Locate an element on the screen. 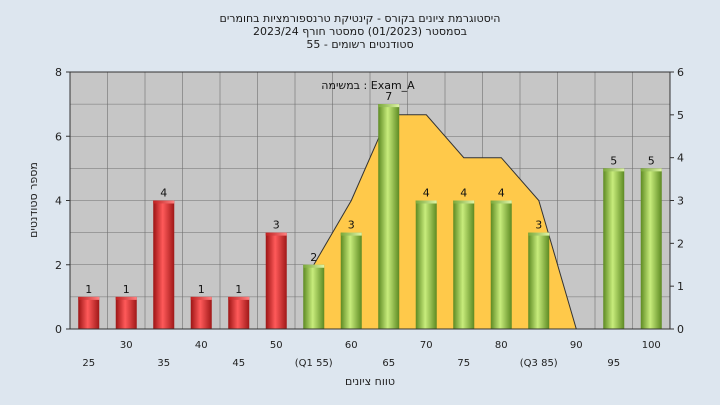  x-tick-label: 45 is located at coordinates (238, 363).